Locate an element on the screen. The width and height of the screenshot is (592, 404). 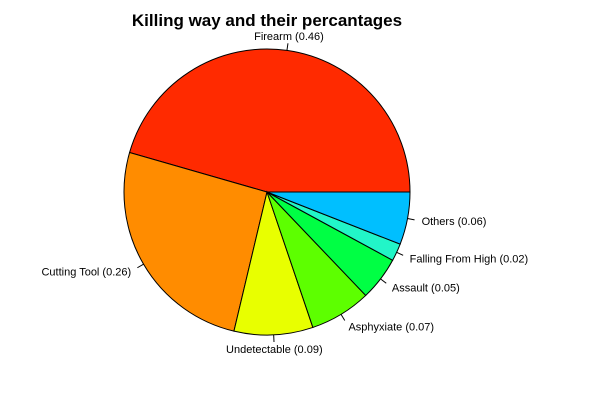
slice-label-firearm: Firearm (0.46) is located at coordinates (289, 37).